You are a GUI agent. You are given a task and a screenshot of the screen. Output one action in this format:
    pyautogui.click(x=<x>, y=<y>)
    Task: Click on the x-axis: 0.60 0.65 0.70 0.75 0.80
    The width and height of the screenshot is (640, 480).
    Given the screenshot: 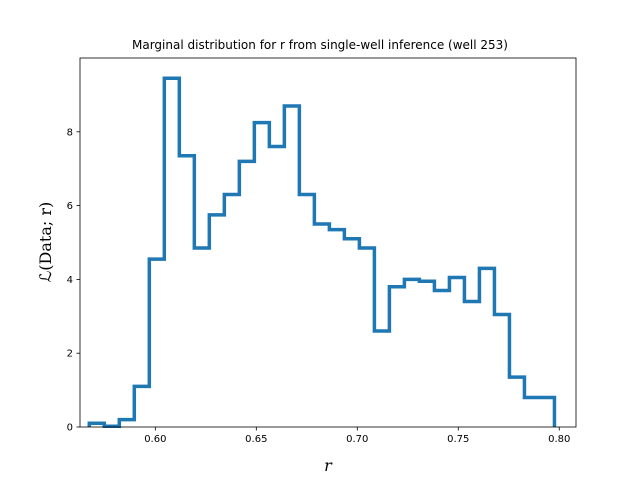 What is the action you would take?
    pyautogui.click(x=357, y=436)
    